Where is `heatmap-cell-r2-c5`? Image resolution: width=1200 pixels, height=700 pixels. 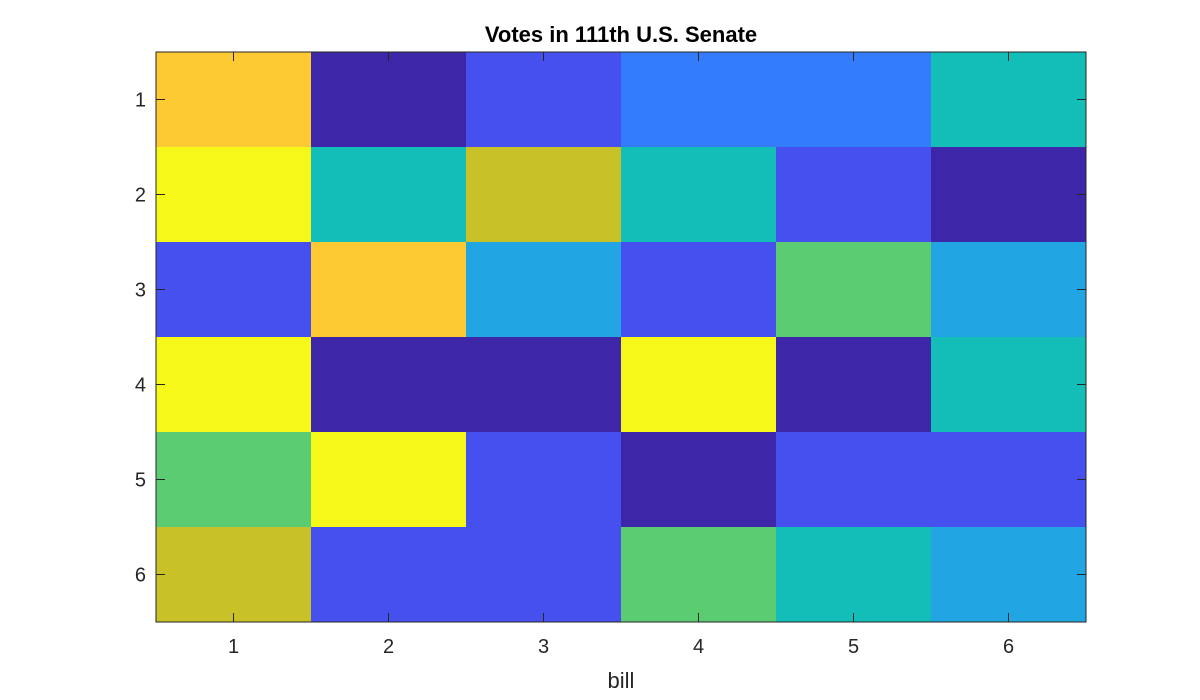 heatmap-cell-r2-c5 is located at coordinates (854, 195).